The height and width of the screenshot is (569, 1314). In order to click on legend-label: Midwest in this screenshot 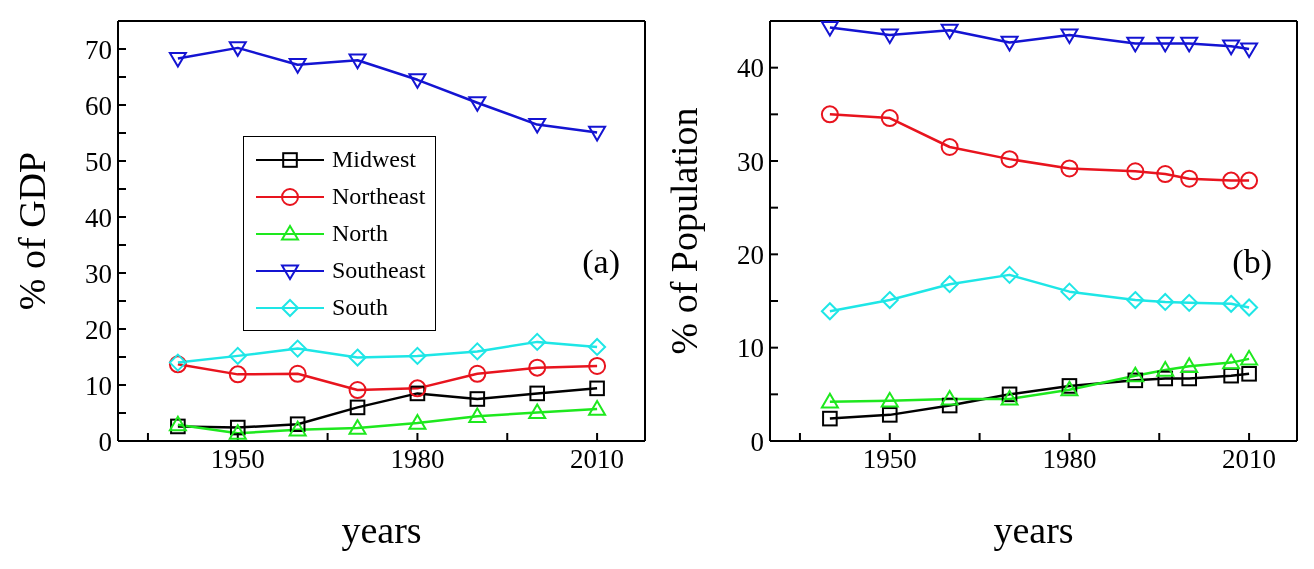, I will do `click(374, 159)`.